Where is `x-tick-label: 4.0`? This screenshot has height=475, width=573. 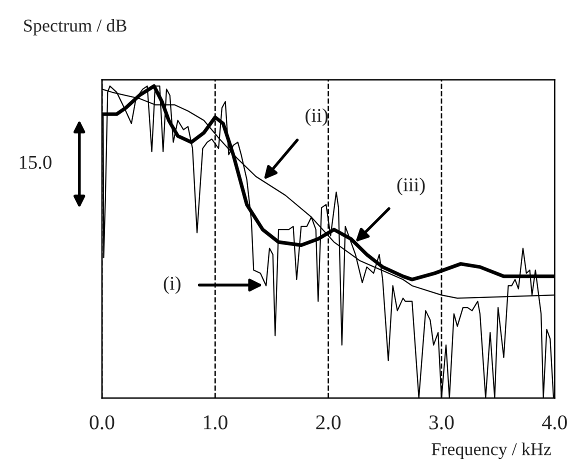
x-tick-label: 4.0 is located at coordinates (554, 422).